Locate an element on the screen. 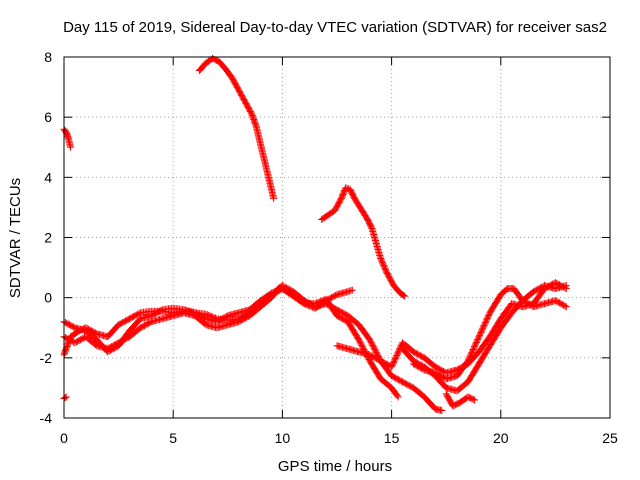  y-tick-label: 0 is located at coordinates (48, 298).